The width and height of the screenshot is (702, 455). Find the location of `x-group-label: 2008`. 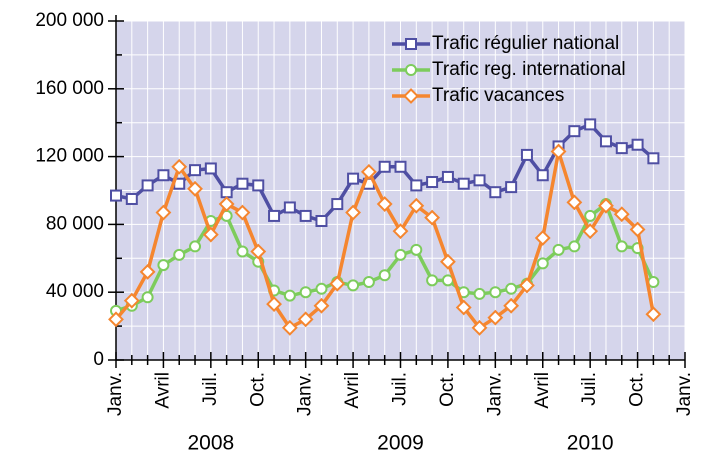

x-group-label: 2008 is located at coordinates (210, 443).